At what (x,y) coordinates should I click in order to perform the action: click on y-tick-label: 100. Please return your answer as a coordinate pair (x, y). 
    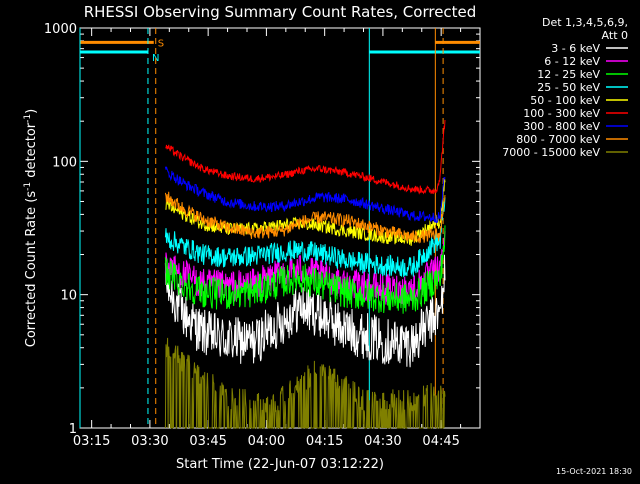
    Looking at the image, I should click on (64, 162).